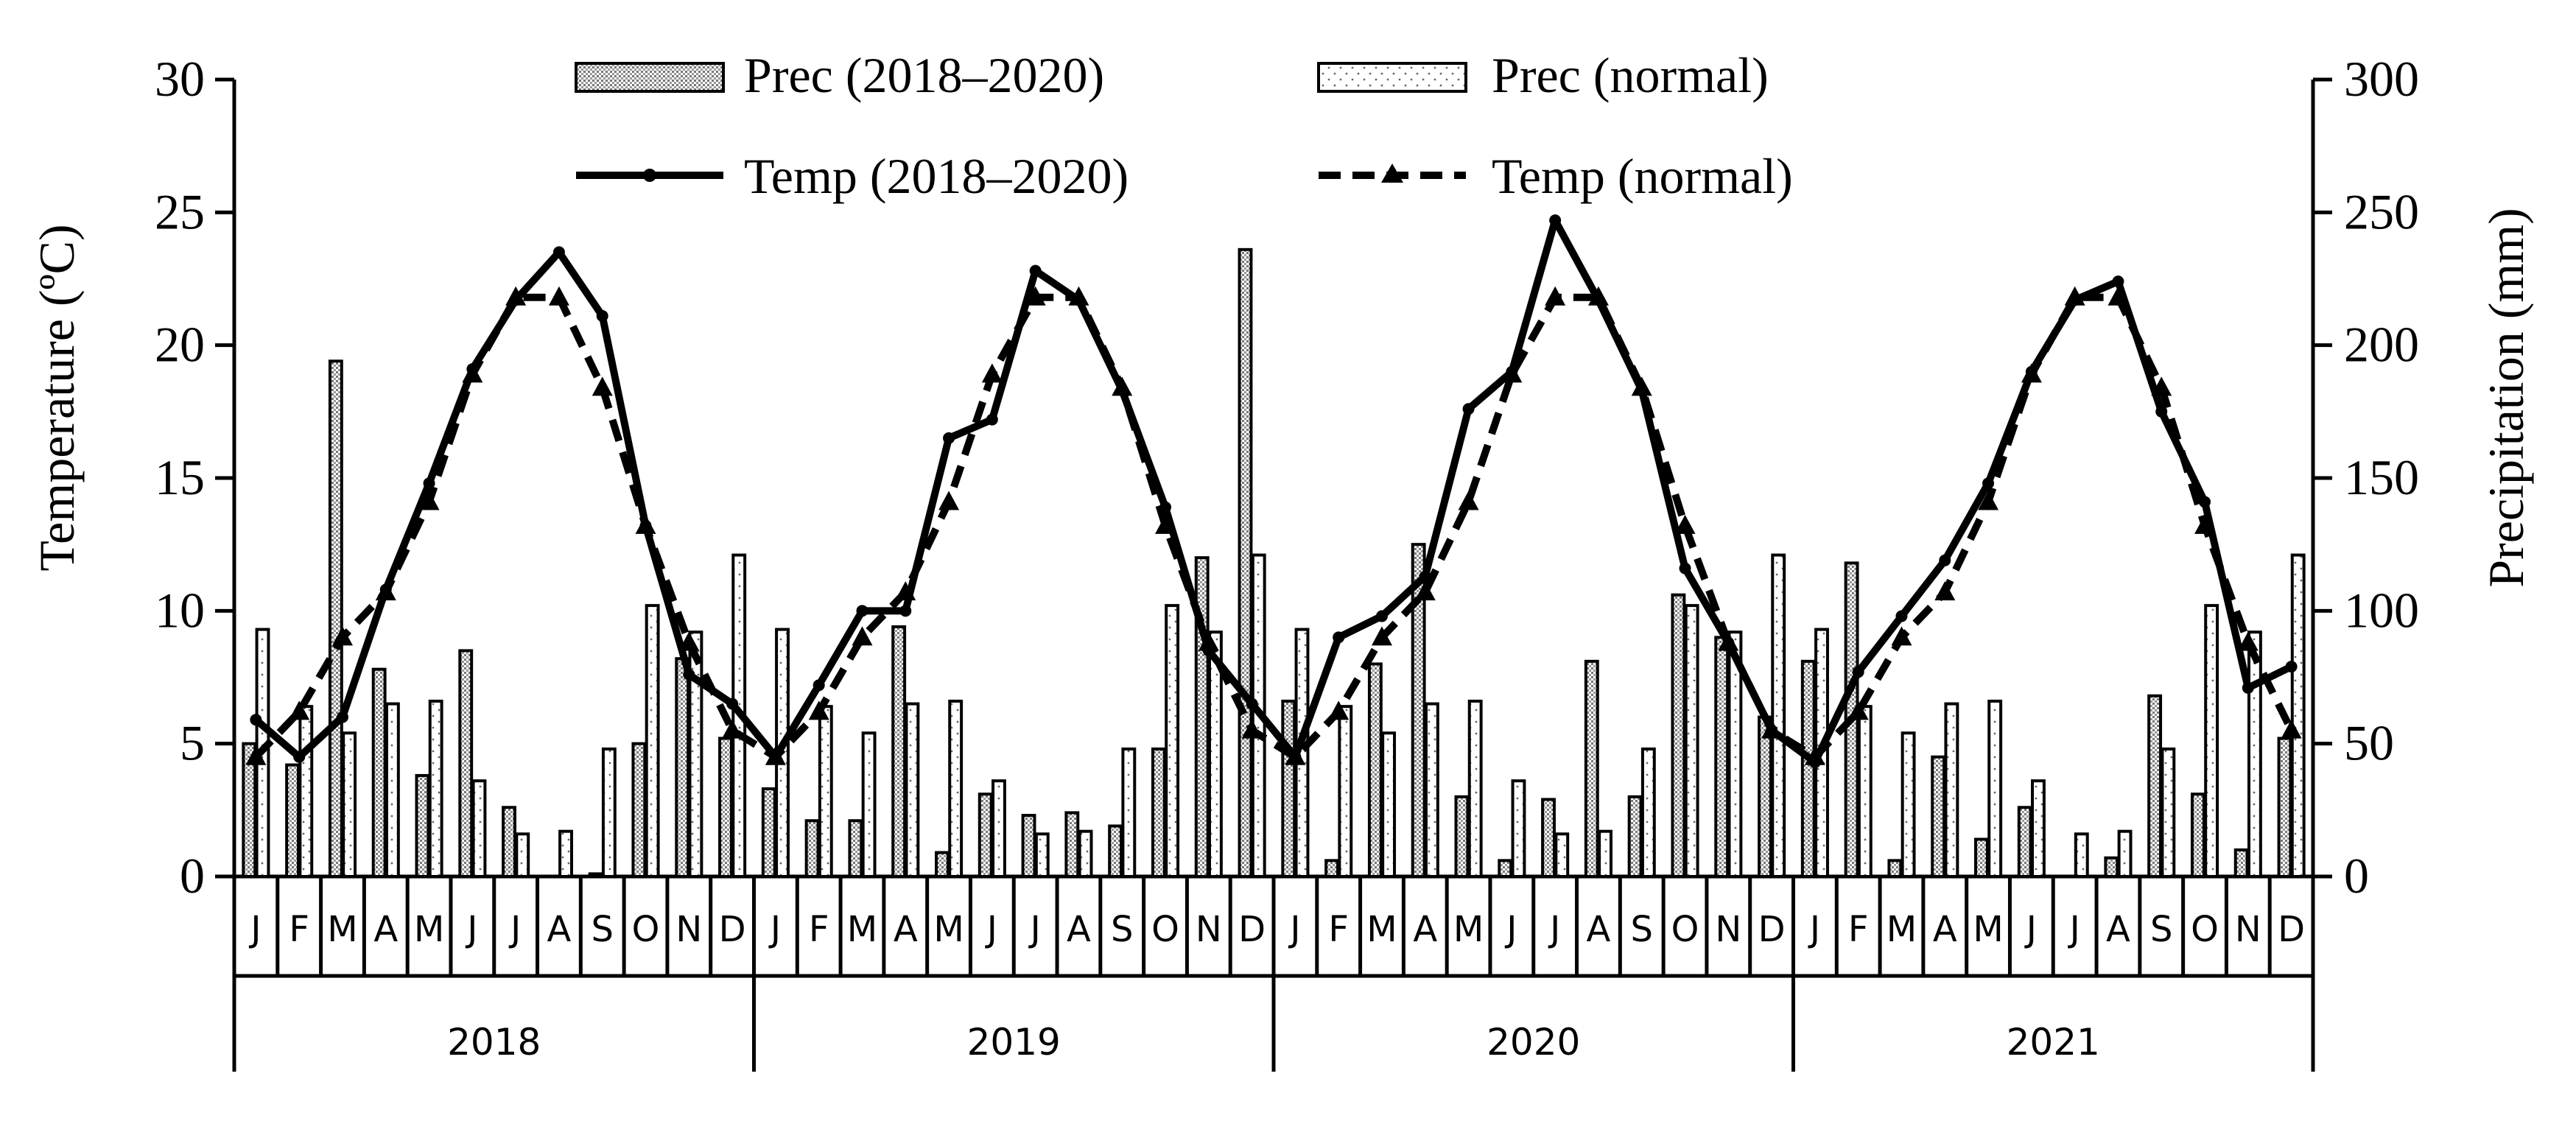 The image size is (2576, 1121). Describe the element at coordinates (650, 77) in the screenshot. I see `legend-swatch-prec-observed` at that location.